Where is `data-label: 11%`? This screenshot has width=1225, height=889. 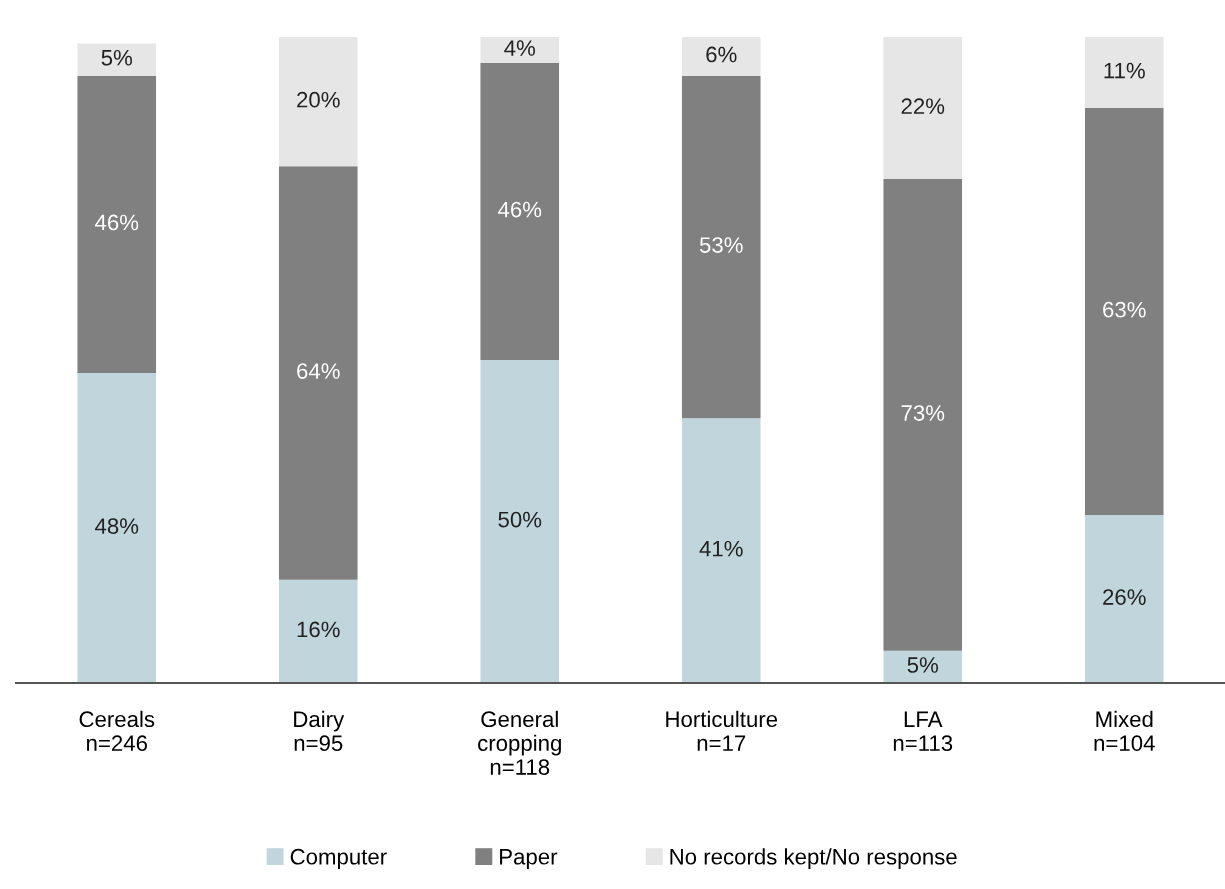
data-label: 11% is located at coordinates (1124, 70).